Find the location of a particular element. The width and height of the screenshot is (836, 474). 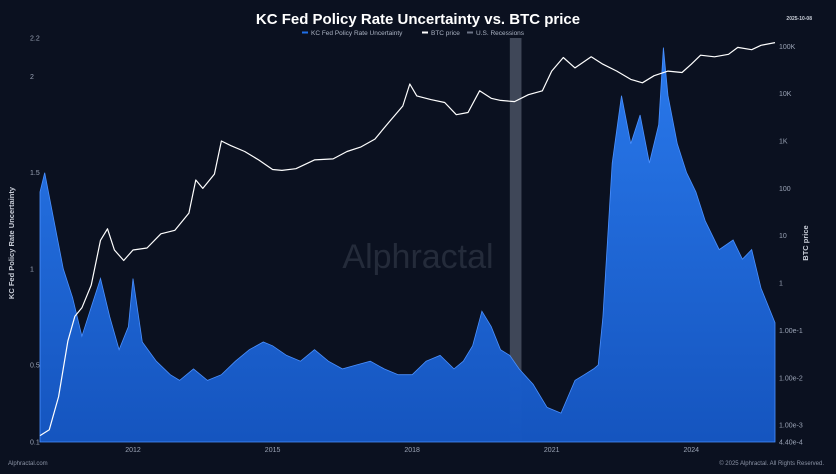

recession-band is located at coordinates (515, 240).